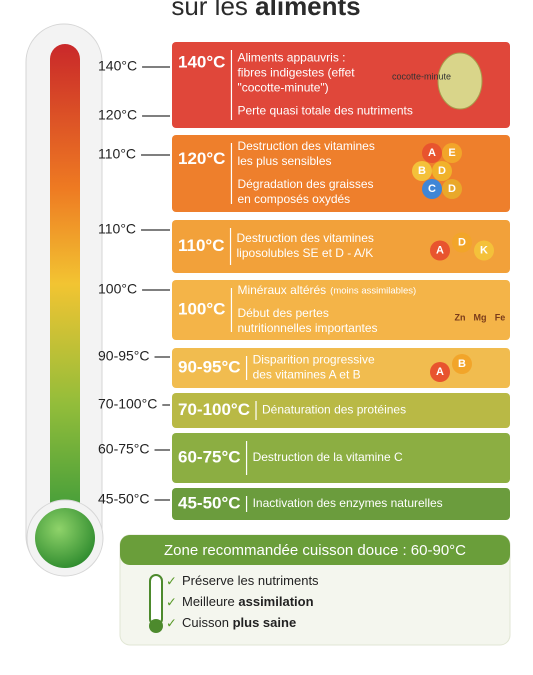 The width and height of the screenshot is (533, 675). I want to click on band-text: Minéraux altérés, so click(281, 290).